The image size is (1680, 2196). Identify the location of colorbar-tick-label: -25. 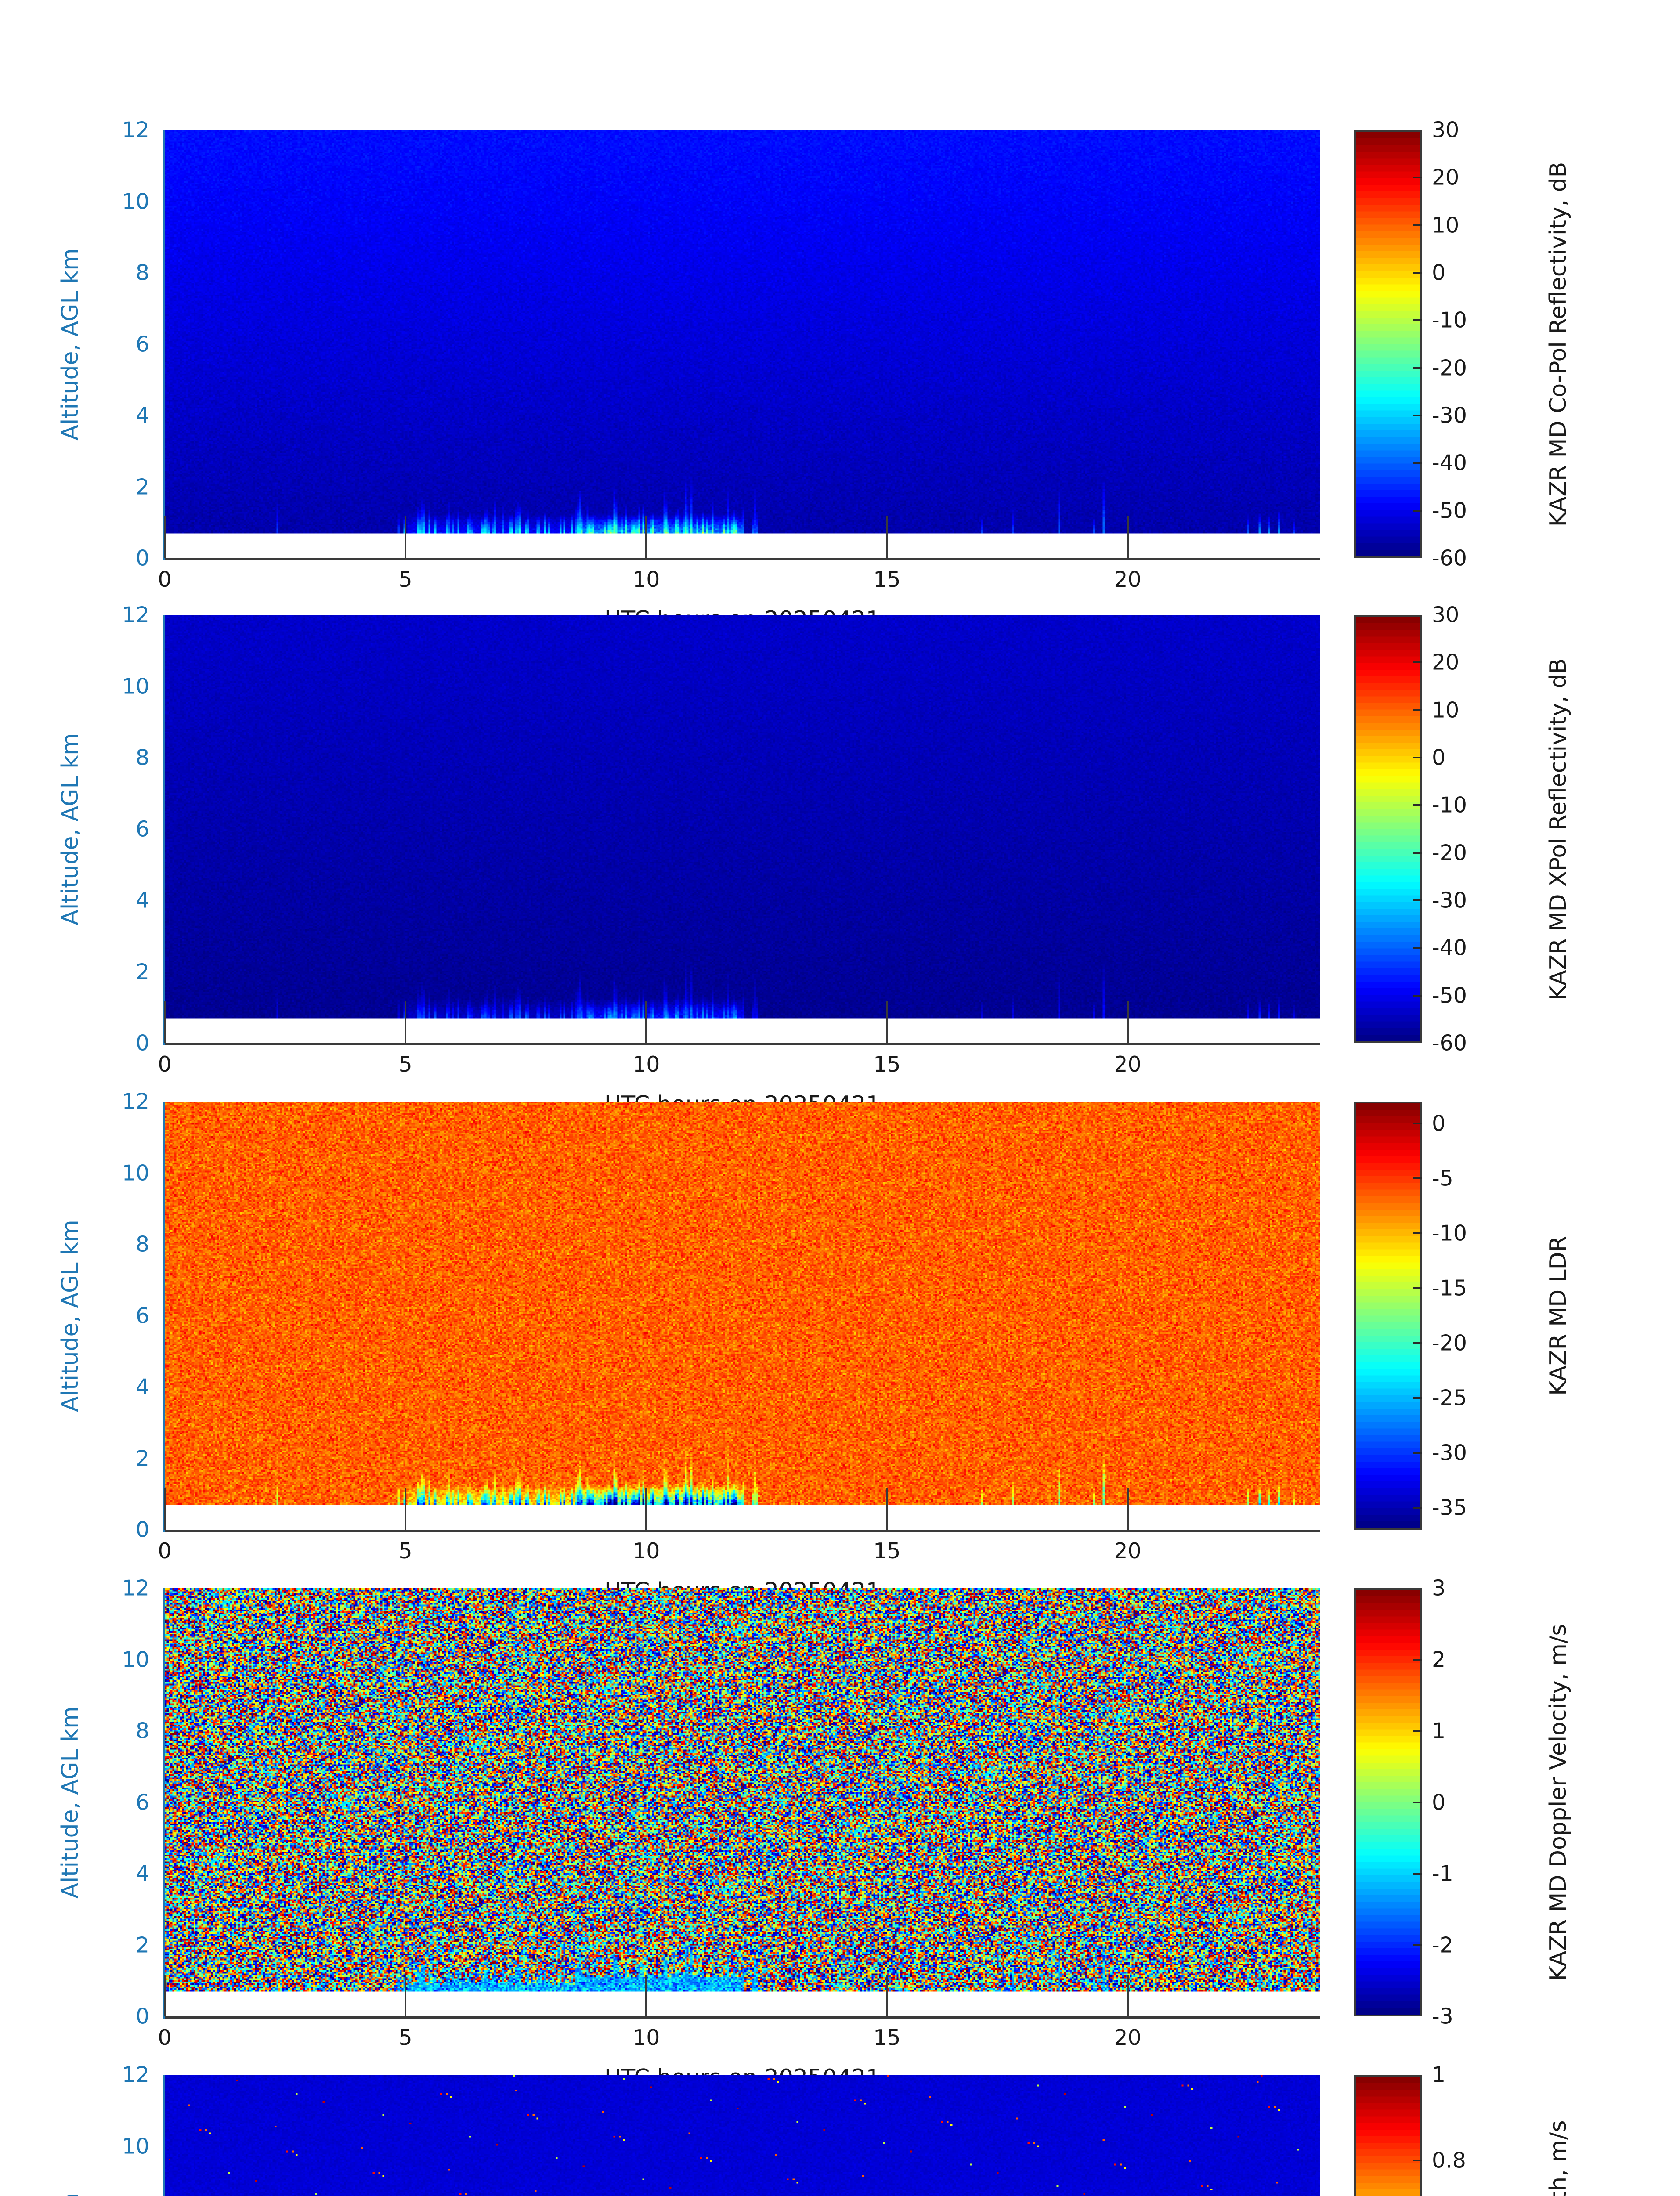
(1449, 1398).